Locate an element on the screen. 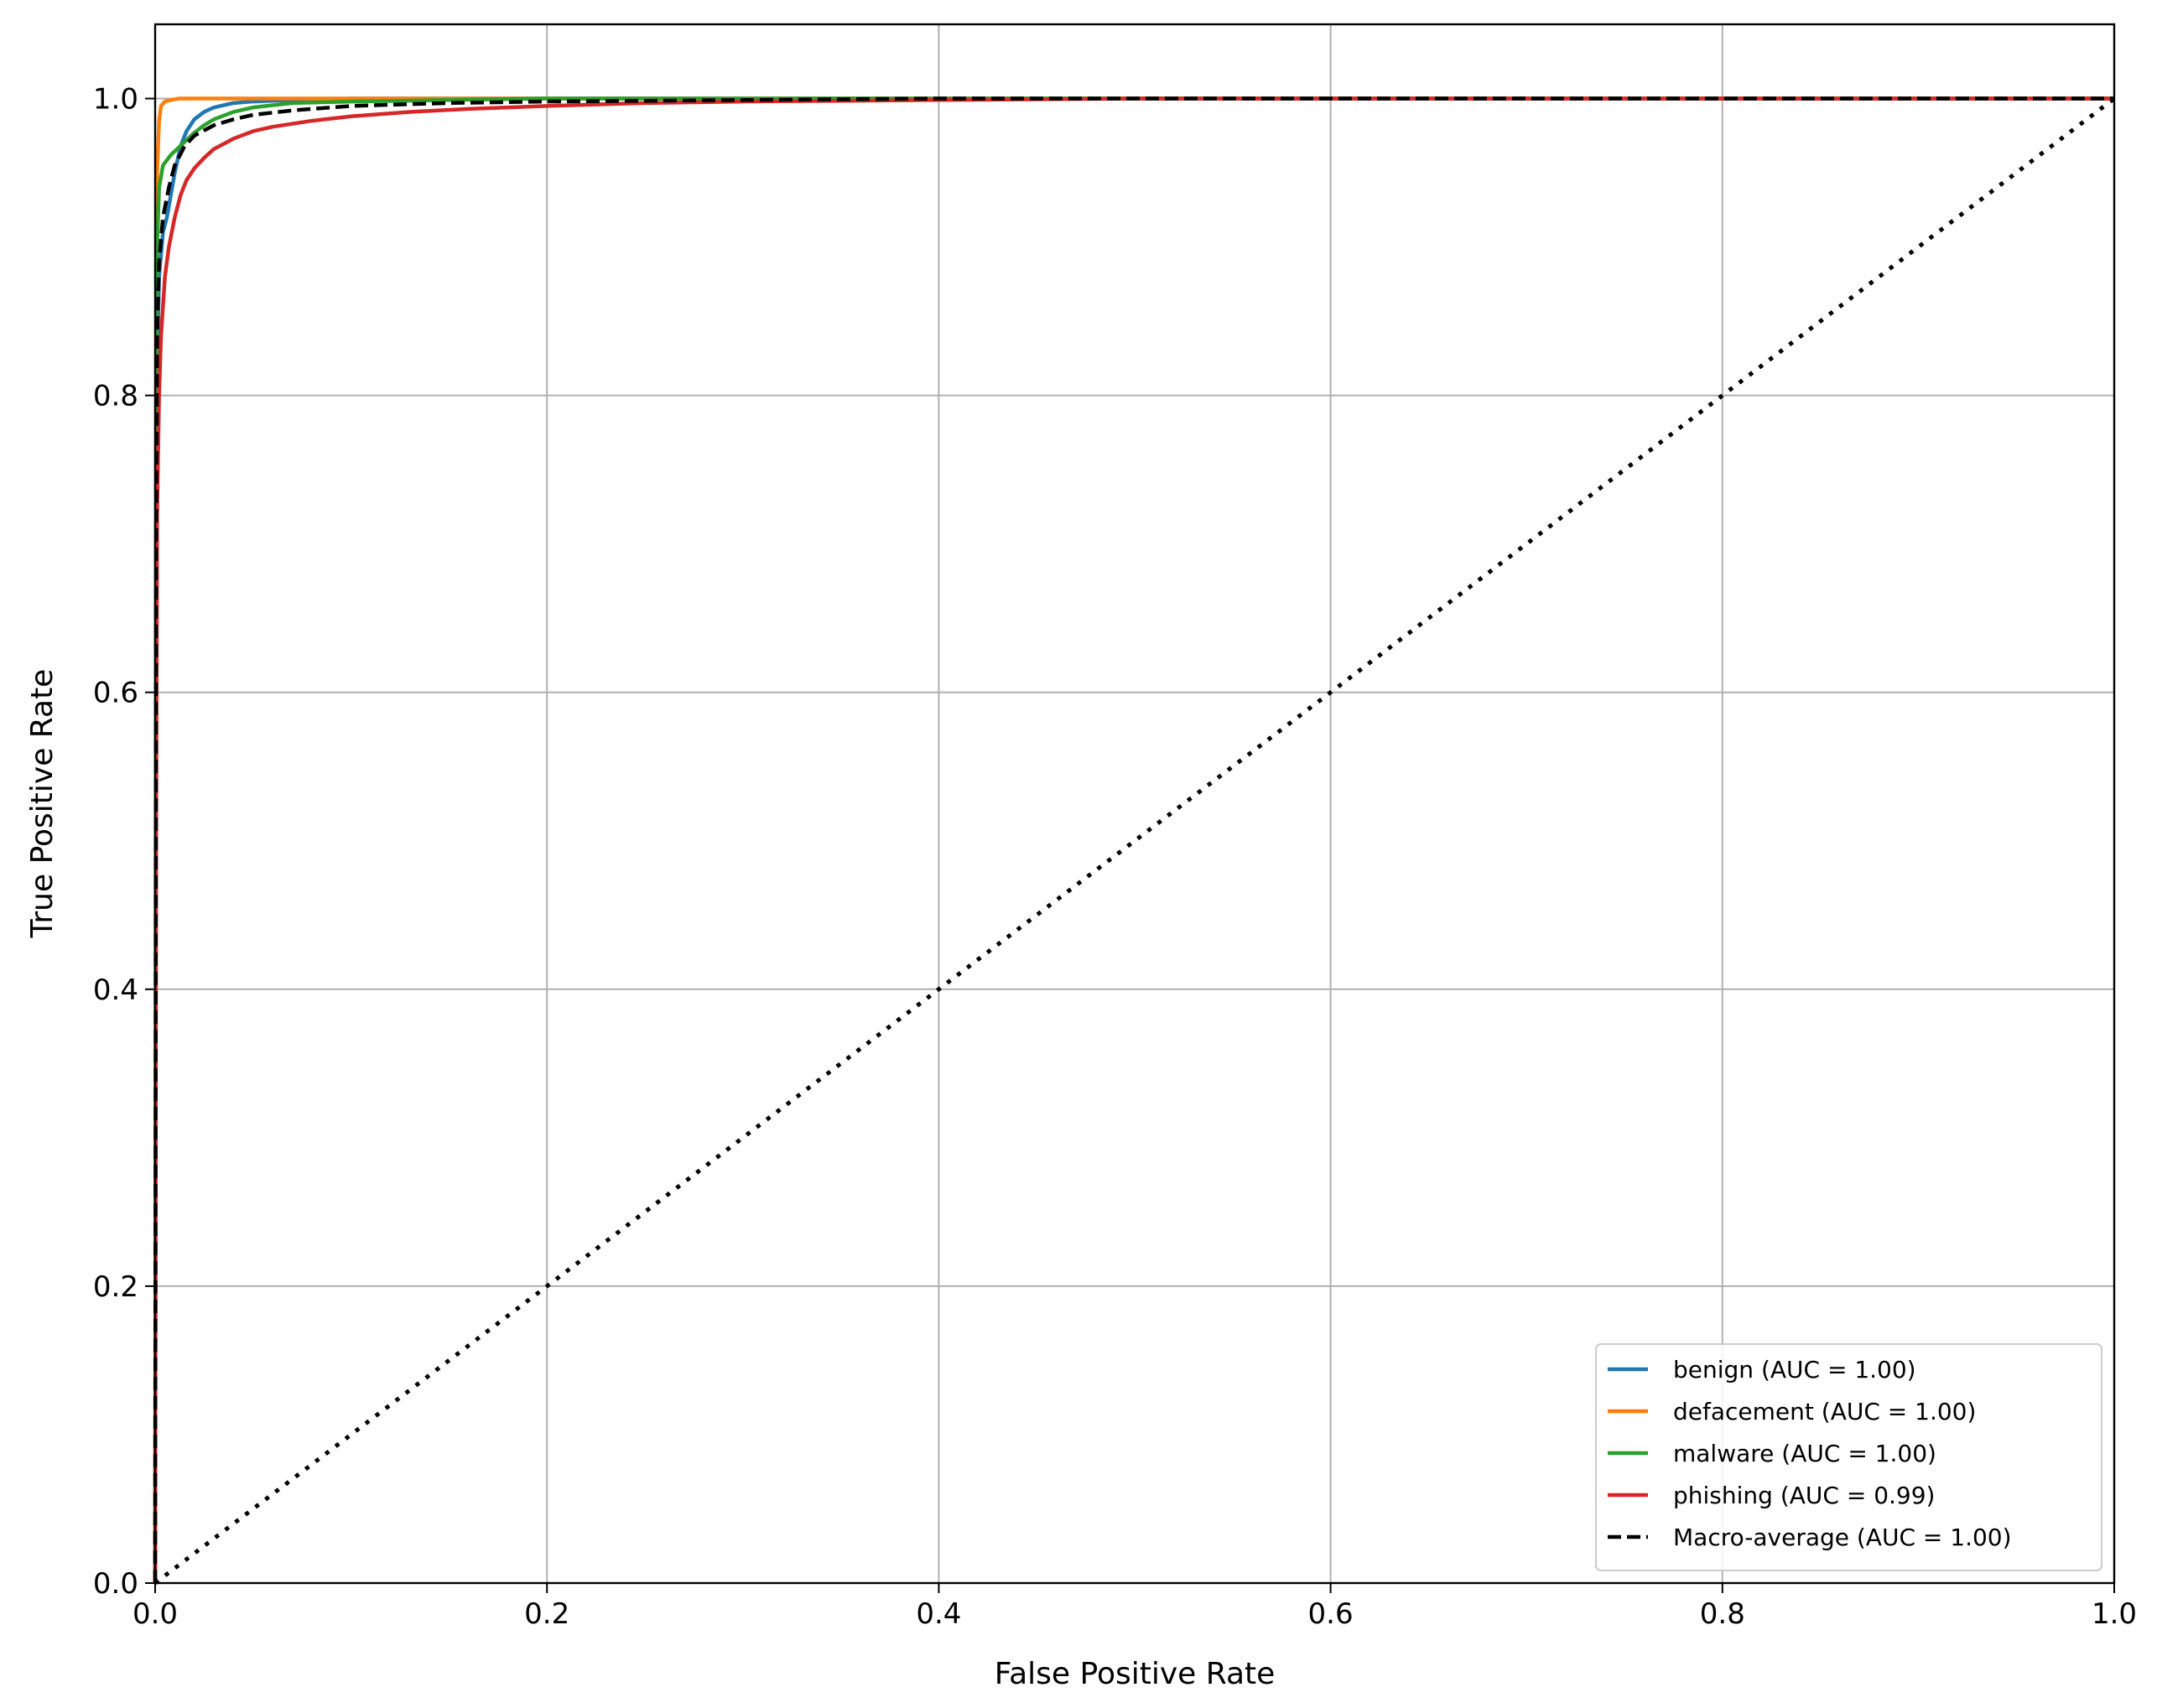 The height and width of the screenshot is (1708, 2157). legend-label: defacement (AUC = 1.00) is located at coordinates (1825, 1411).